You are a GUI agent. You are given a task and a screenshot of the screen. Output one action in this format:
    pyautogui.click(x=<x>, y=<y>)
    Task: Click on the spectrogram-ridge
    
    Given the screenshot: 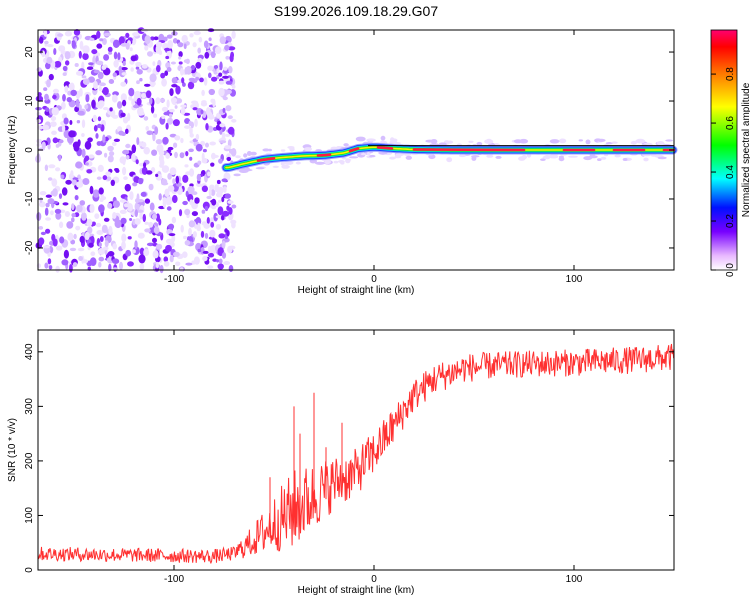 What is the action you would take?
    pyautogui.click(x=449, y=157)
    